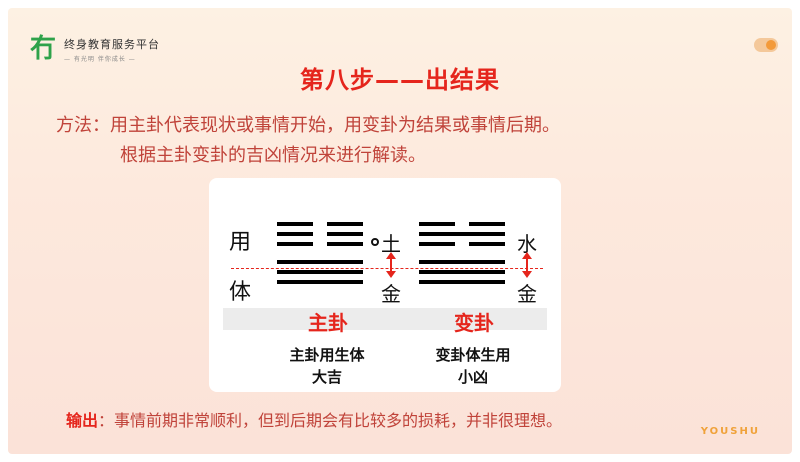 This screenshot has width=800, height=462. I want to click on toggle-switch, so click(766, 45).